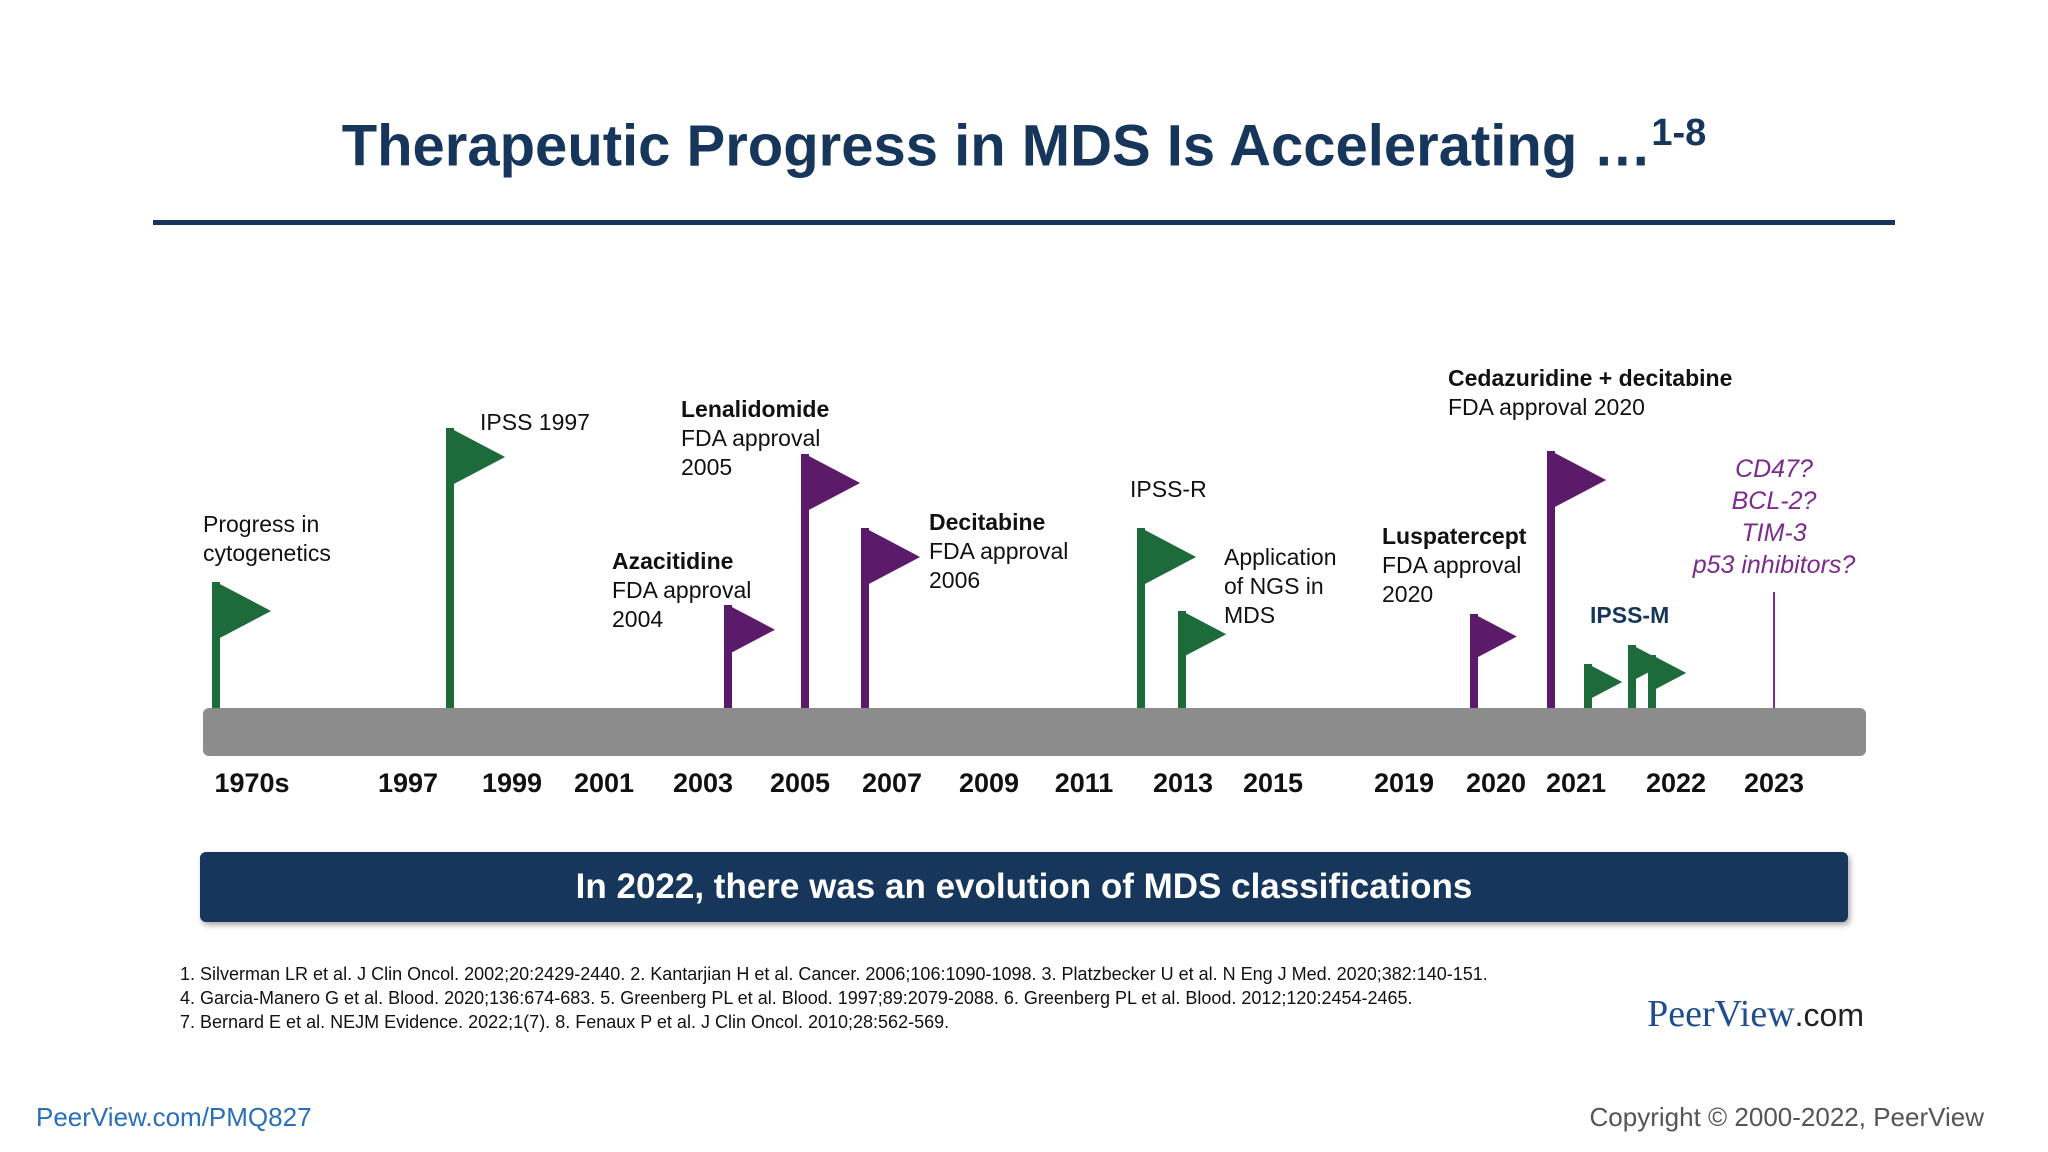  Describe the element at coordinates (408, 783) in the screenshot. I see `year-label: 1997` at that location.